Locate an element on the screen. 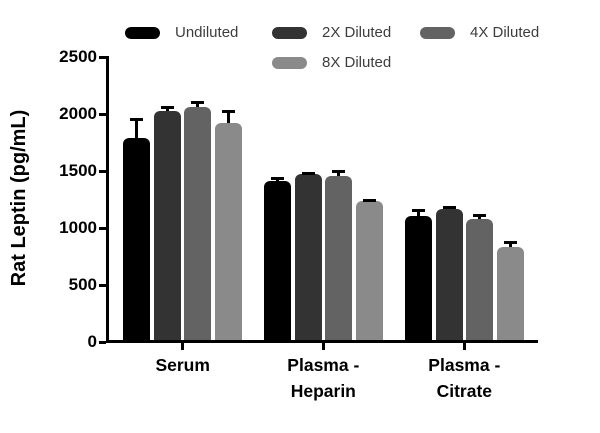 This screenshot has height=433, width=600. legend-item-4x-diluted: 4X Diluted is located at coordinates (479, 33).